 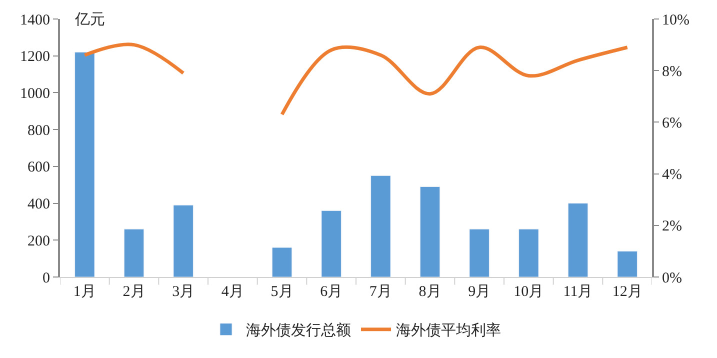 I want to click on x-tick-label: 11月, so click(x=578, y=292).